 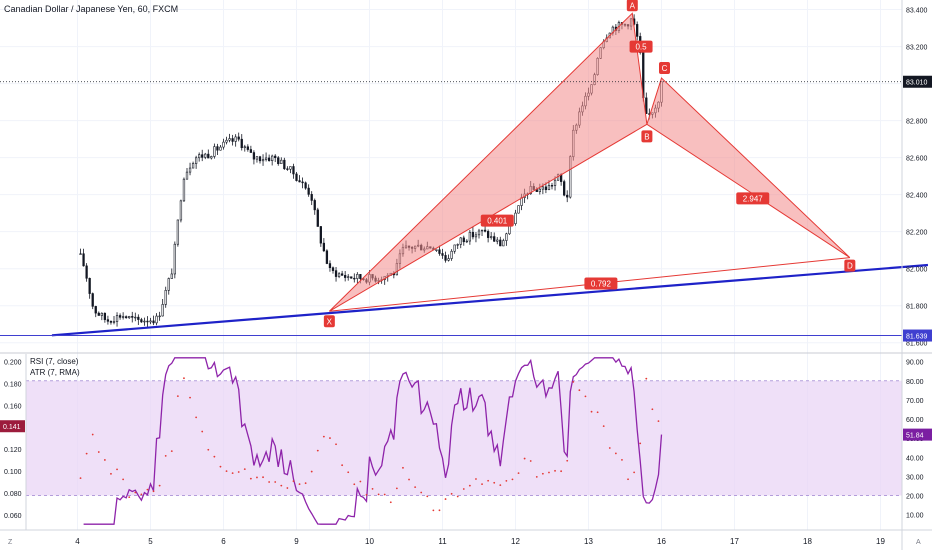 I want to click on pattern-bcd-triangle, so click(x=748, y=168).